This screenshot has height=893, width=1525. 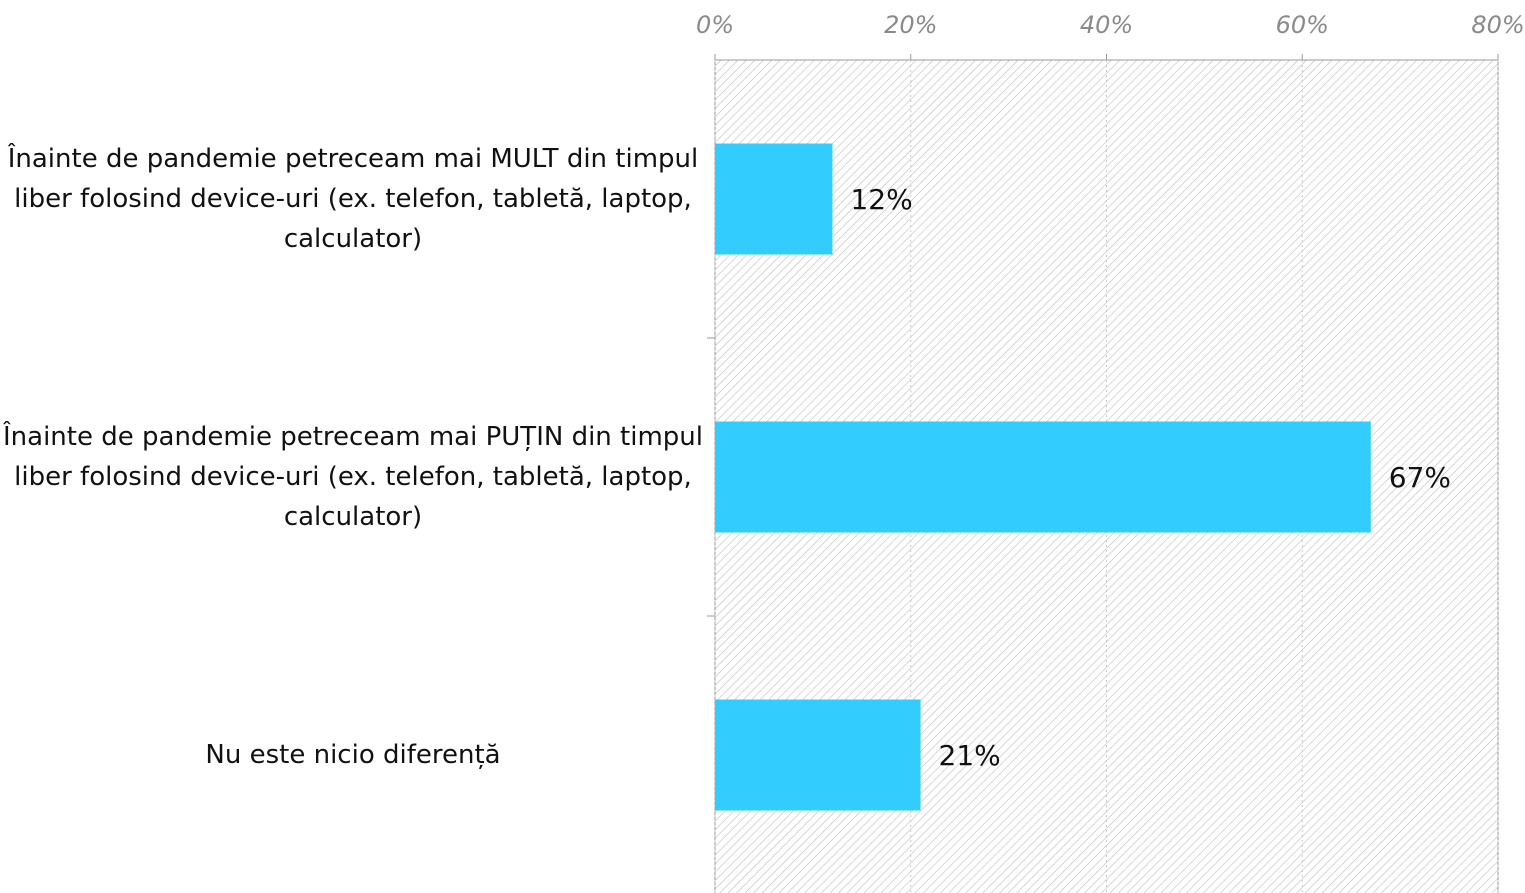 What do you see at coordinates (970, 755) in the screenshot?
I see `value-label: 21%` at bounding box center [970, 755].